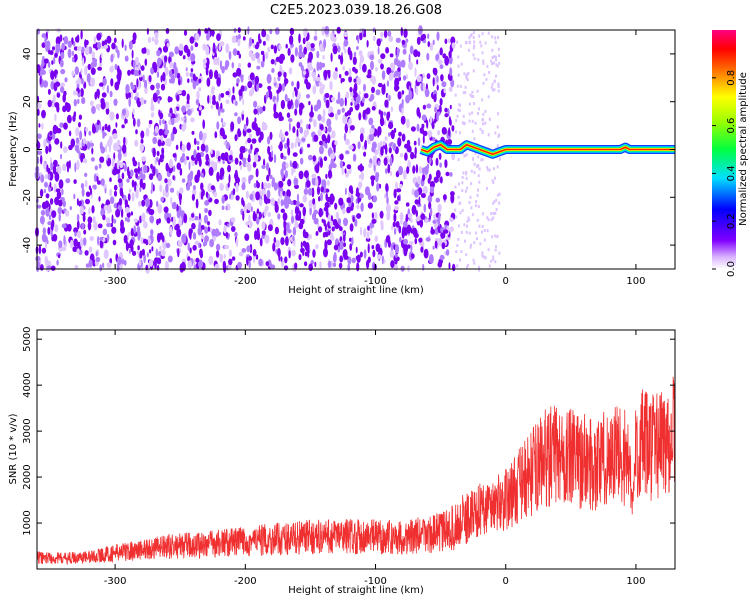 The image size is (750, 600). Describe the element at coordinates (115, 581) in the screenshot. I see `snr-x-tick-label: -300` at that location.